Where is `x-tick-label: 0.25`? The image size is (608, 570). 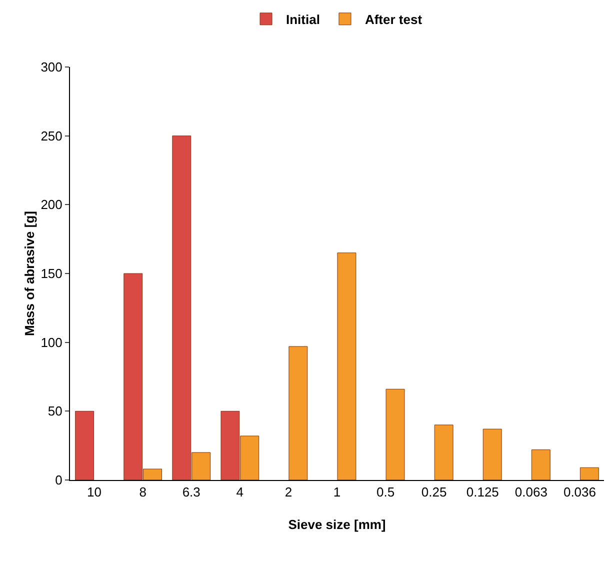 x-tick-label: 0.25 is located at coordinates (434, 492).